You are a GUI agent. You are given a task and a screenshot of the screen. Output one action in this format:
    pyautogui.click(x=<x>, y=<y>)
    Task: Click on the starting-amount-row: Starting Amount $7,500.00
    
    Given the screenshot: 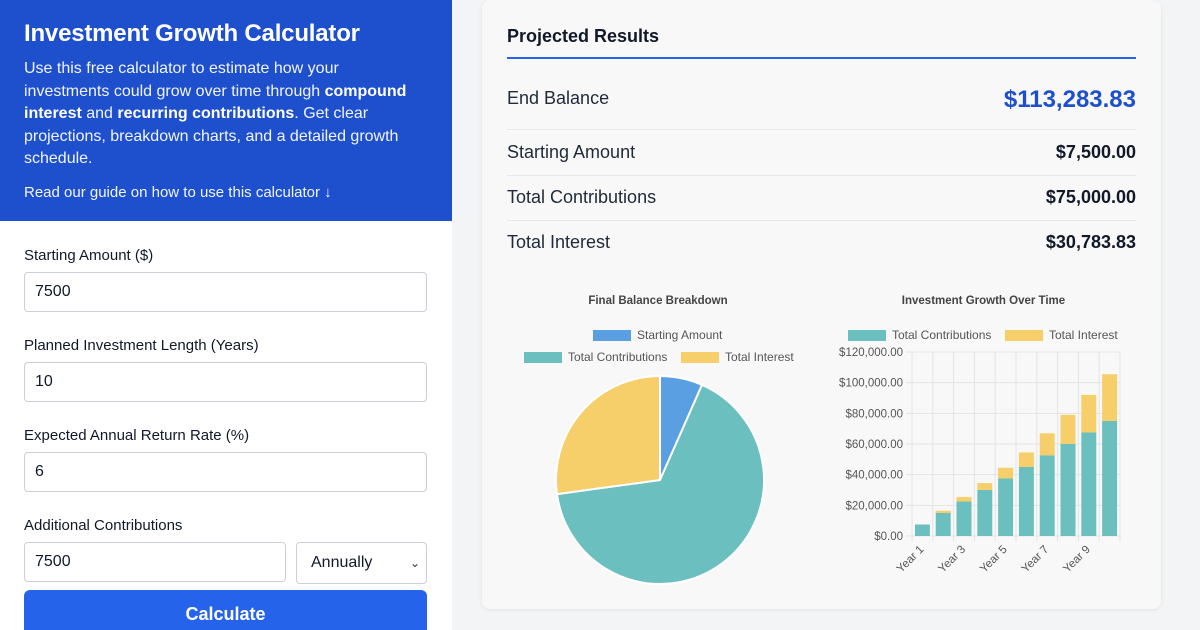 What is the action you would take?
    pyautogui.click(x=821, y=152)
    